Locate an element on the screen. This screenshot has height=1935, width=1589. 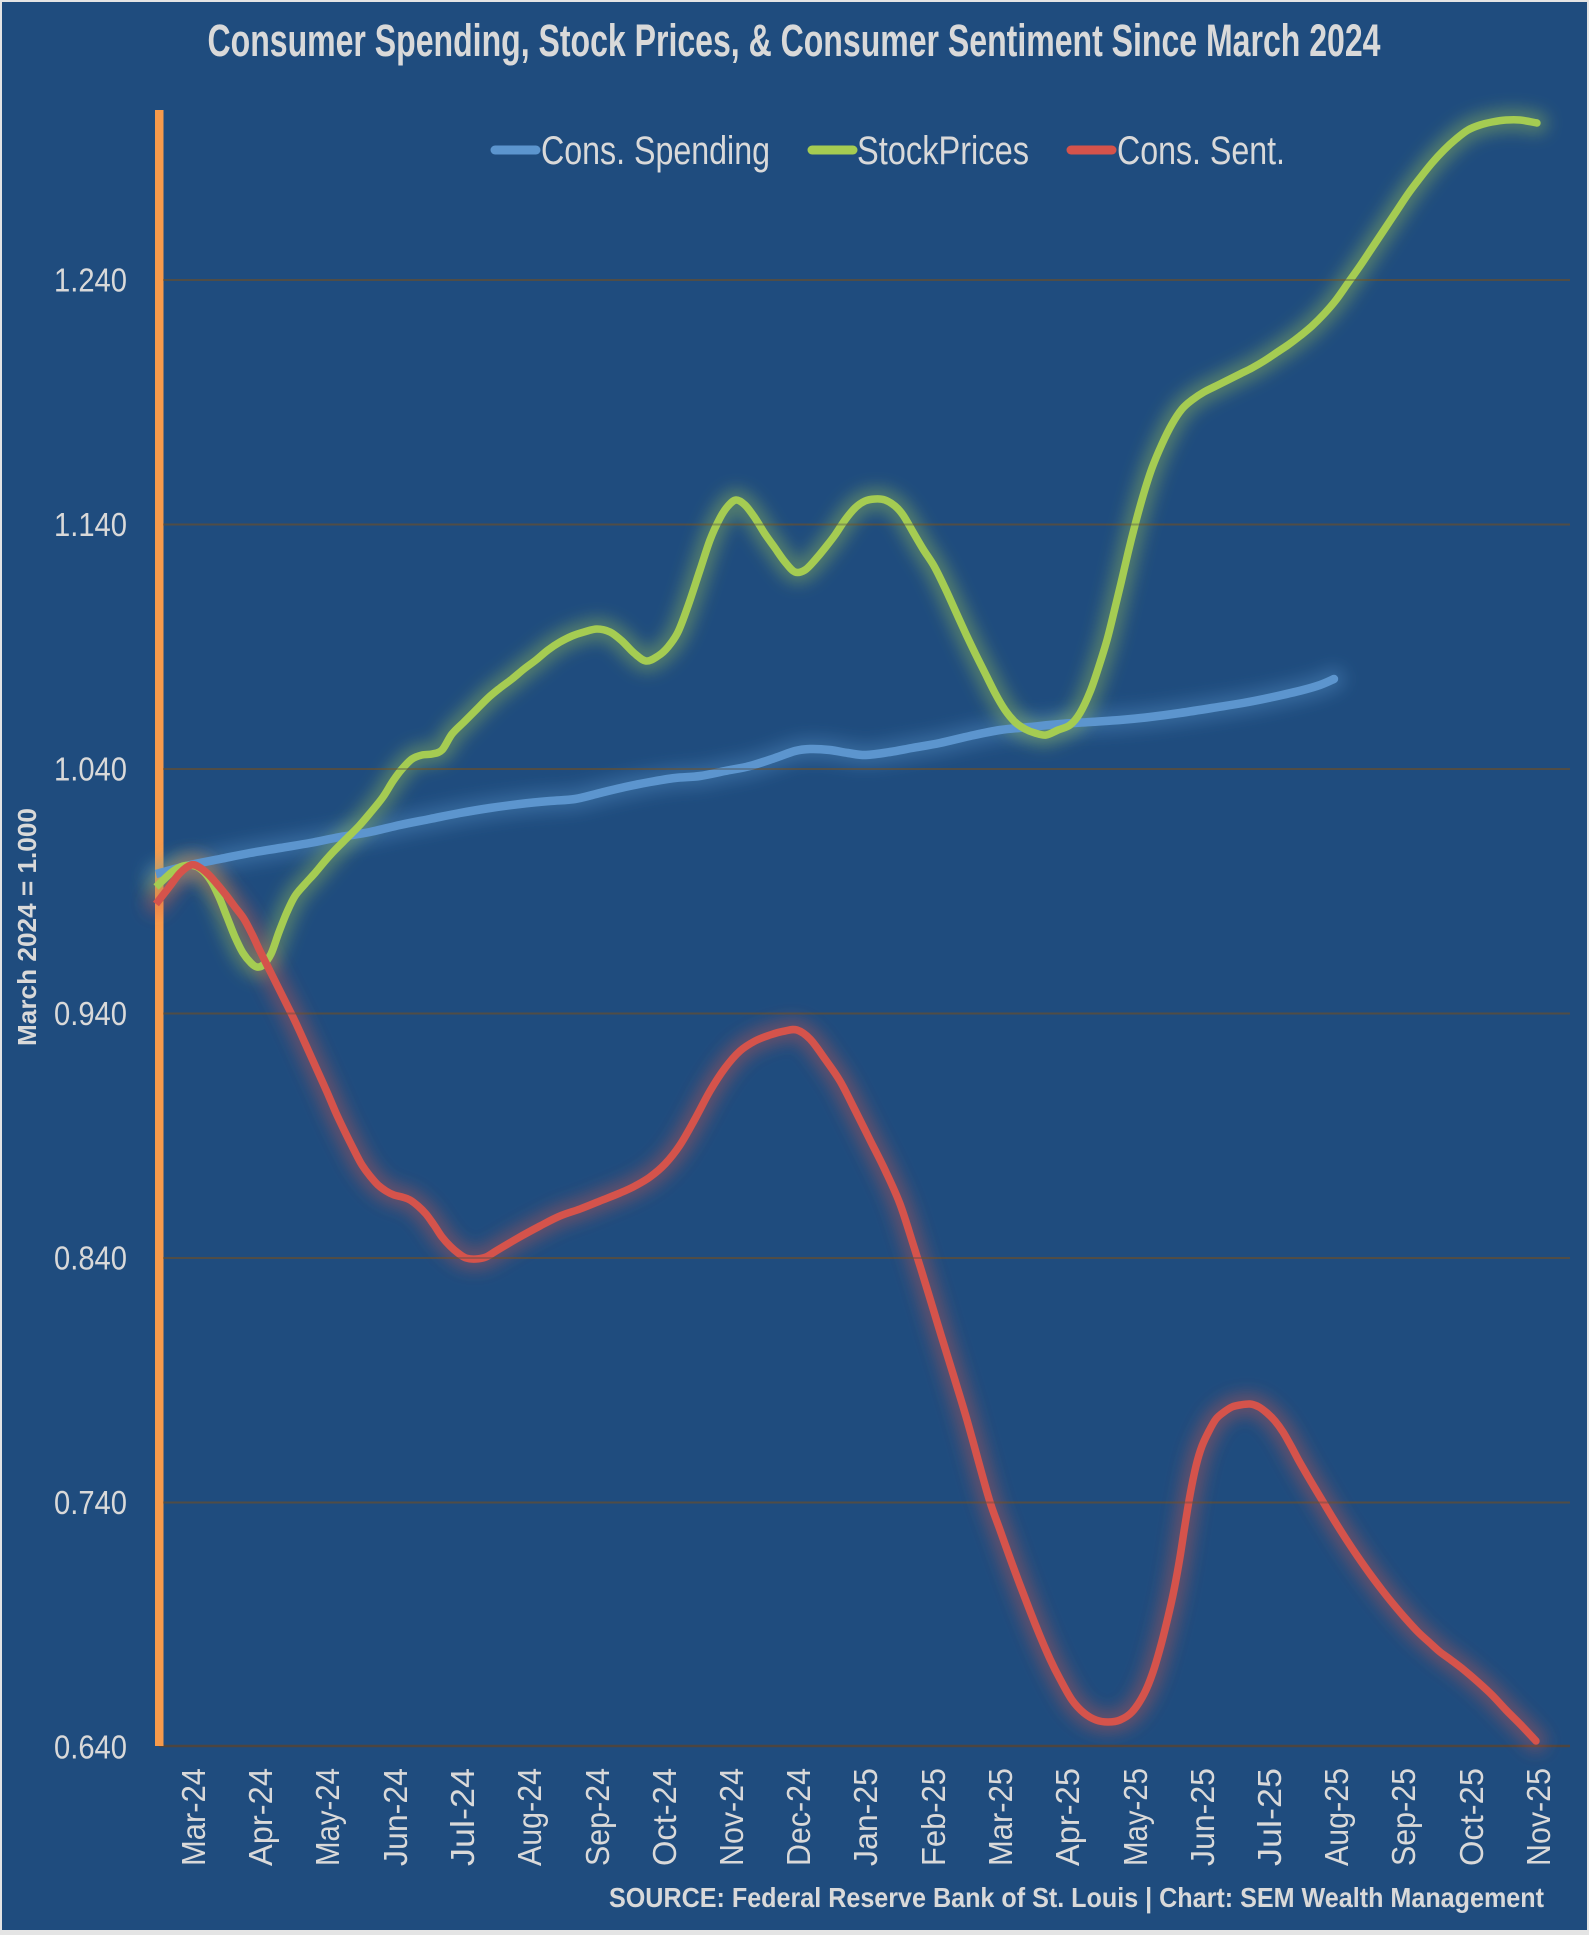
svg-text: Jun-24 is located at coordinates (395, 1817).